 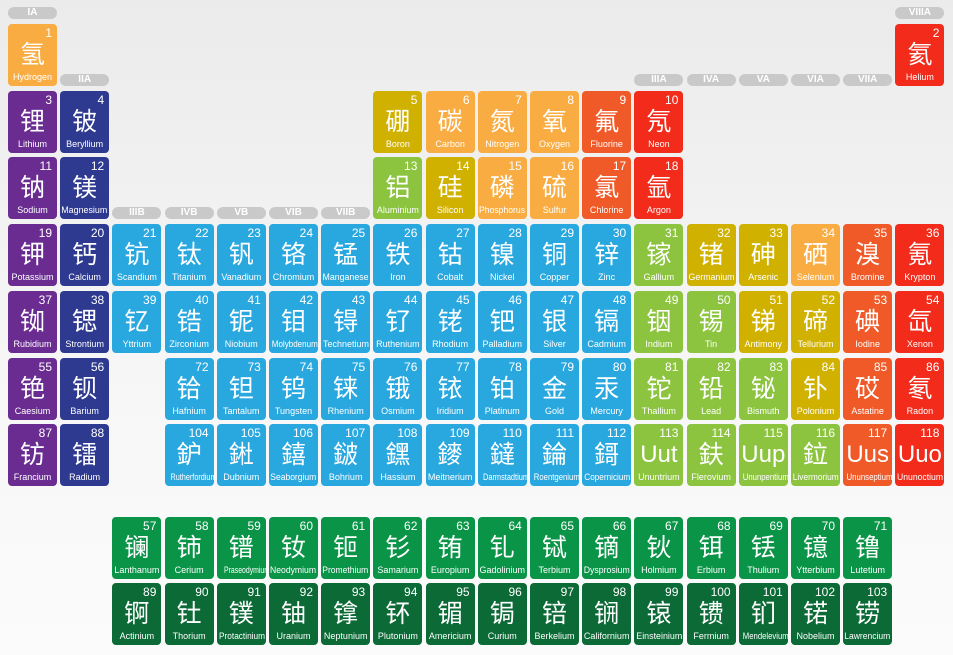 I want to click on element-cell-hafnium: 72 铪 Hafnium, so click(x=189, y=388).